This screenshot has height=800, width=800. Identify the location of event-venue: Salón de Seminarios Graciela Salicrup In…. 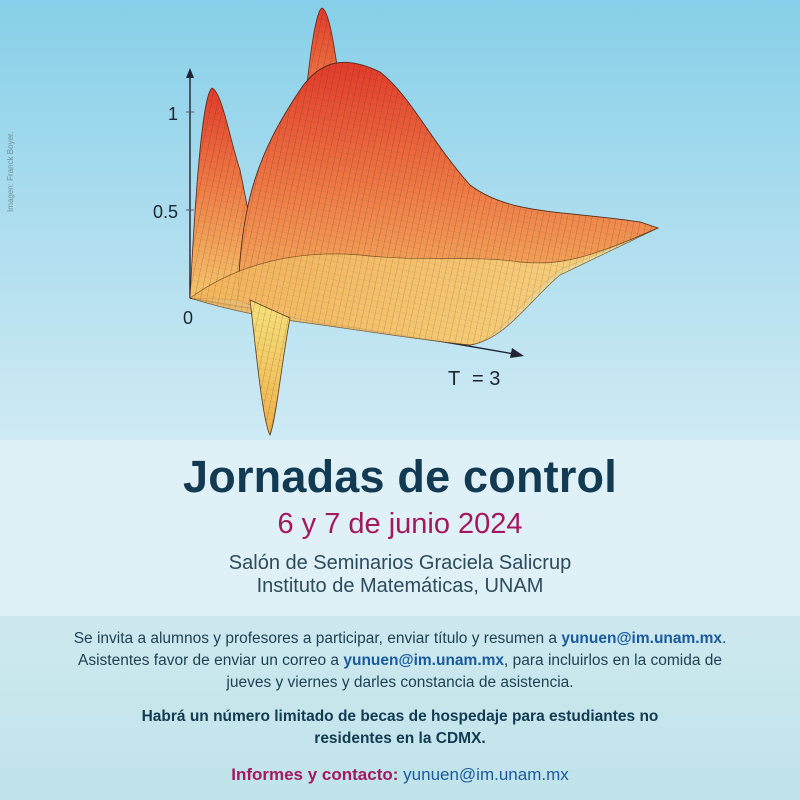
(400, 575).